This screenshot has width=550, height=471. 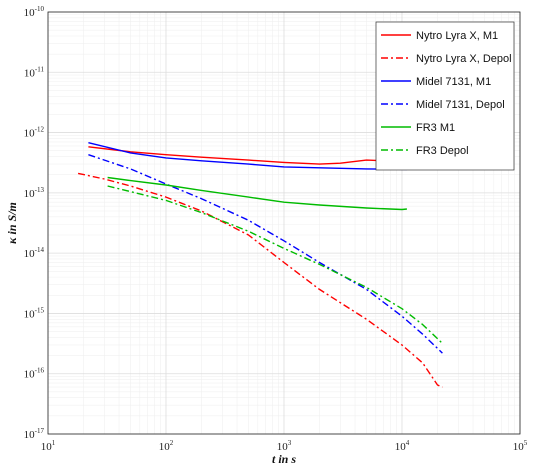 What do you see at coordinates (460, 105) in the screenshot?
I see `legend-label: Midel 7131, Depol` at bounding box center [460, 105].